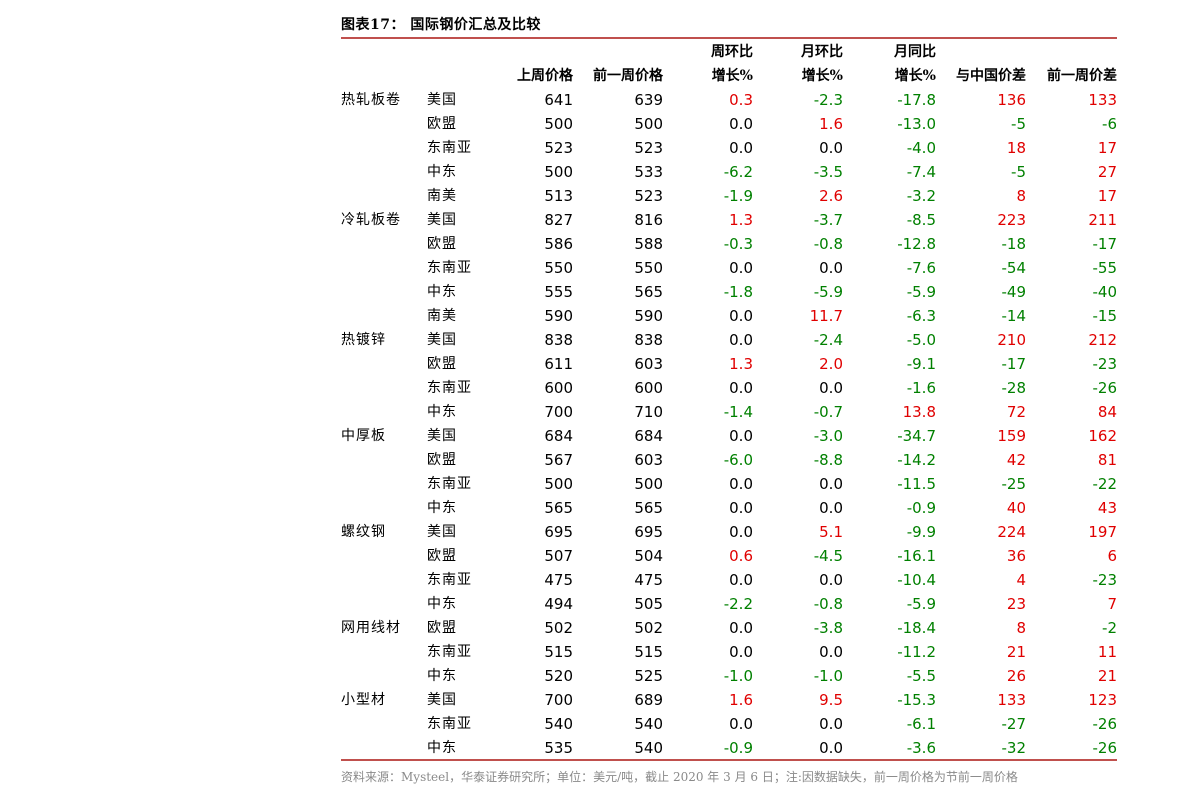  What do you see at coordinates (558, 388) in the screenshot?
I see `cell-last-week-price: 600` at bounding box center [558, 388].